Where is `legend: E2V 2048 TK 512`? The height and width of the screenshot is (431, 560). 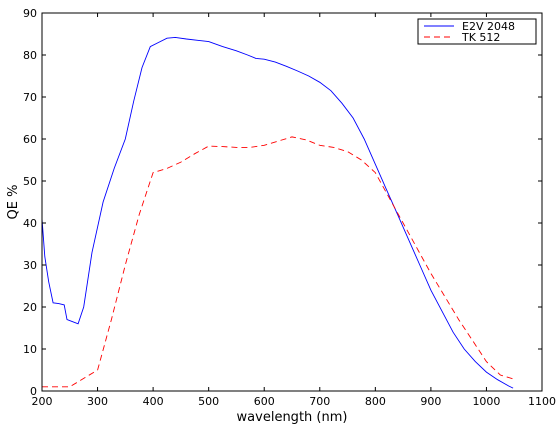
legend: E2V 2048 TK 512 is located at coordinates (477, 31).